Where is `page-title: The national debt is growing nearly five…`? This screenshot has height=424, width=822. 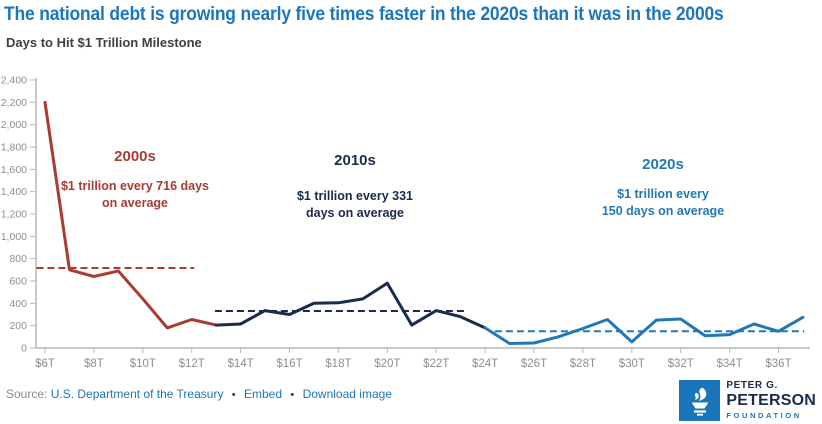 page-title: The national debt is growing nearly five… is located at coordinates (364, 14).